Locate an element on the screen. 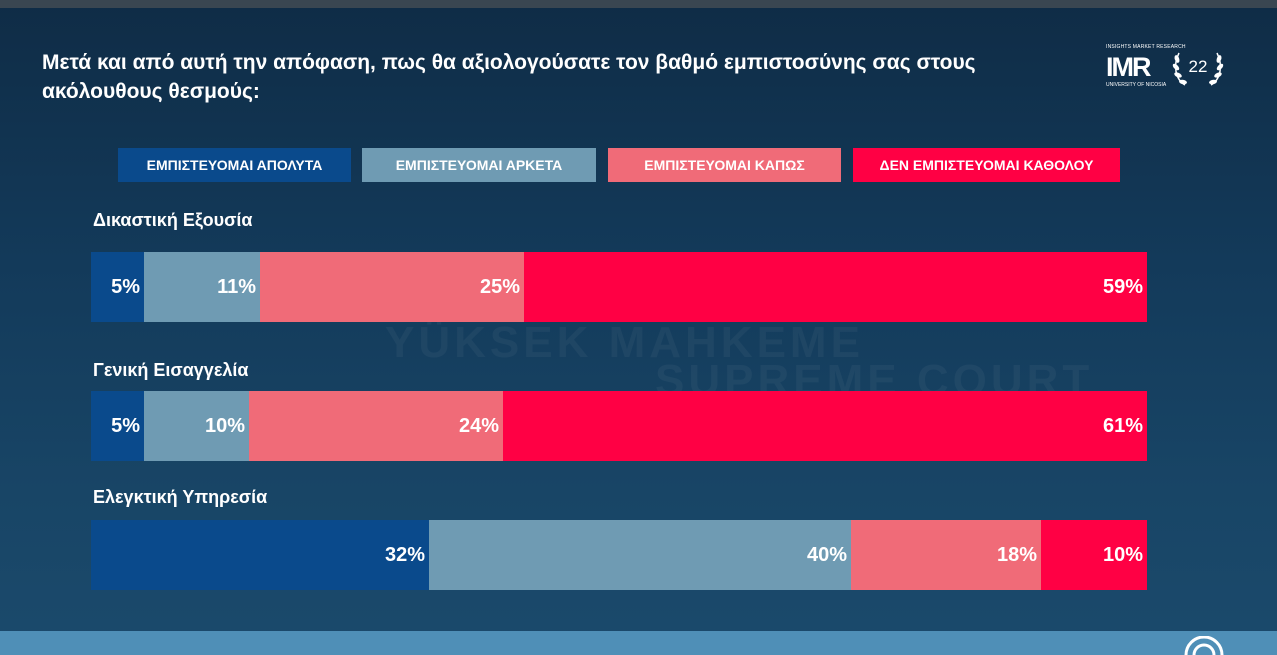 The image size is (1277, 655). legend-item-2: ΕΜΠΙΣΤΕΥΟΜΑΙ ΑΡΚΕΤΑ is located at coordinates (479, 165).